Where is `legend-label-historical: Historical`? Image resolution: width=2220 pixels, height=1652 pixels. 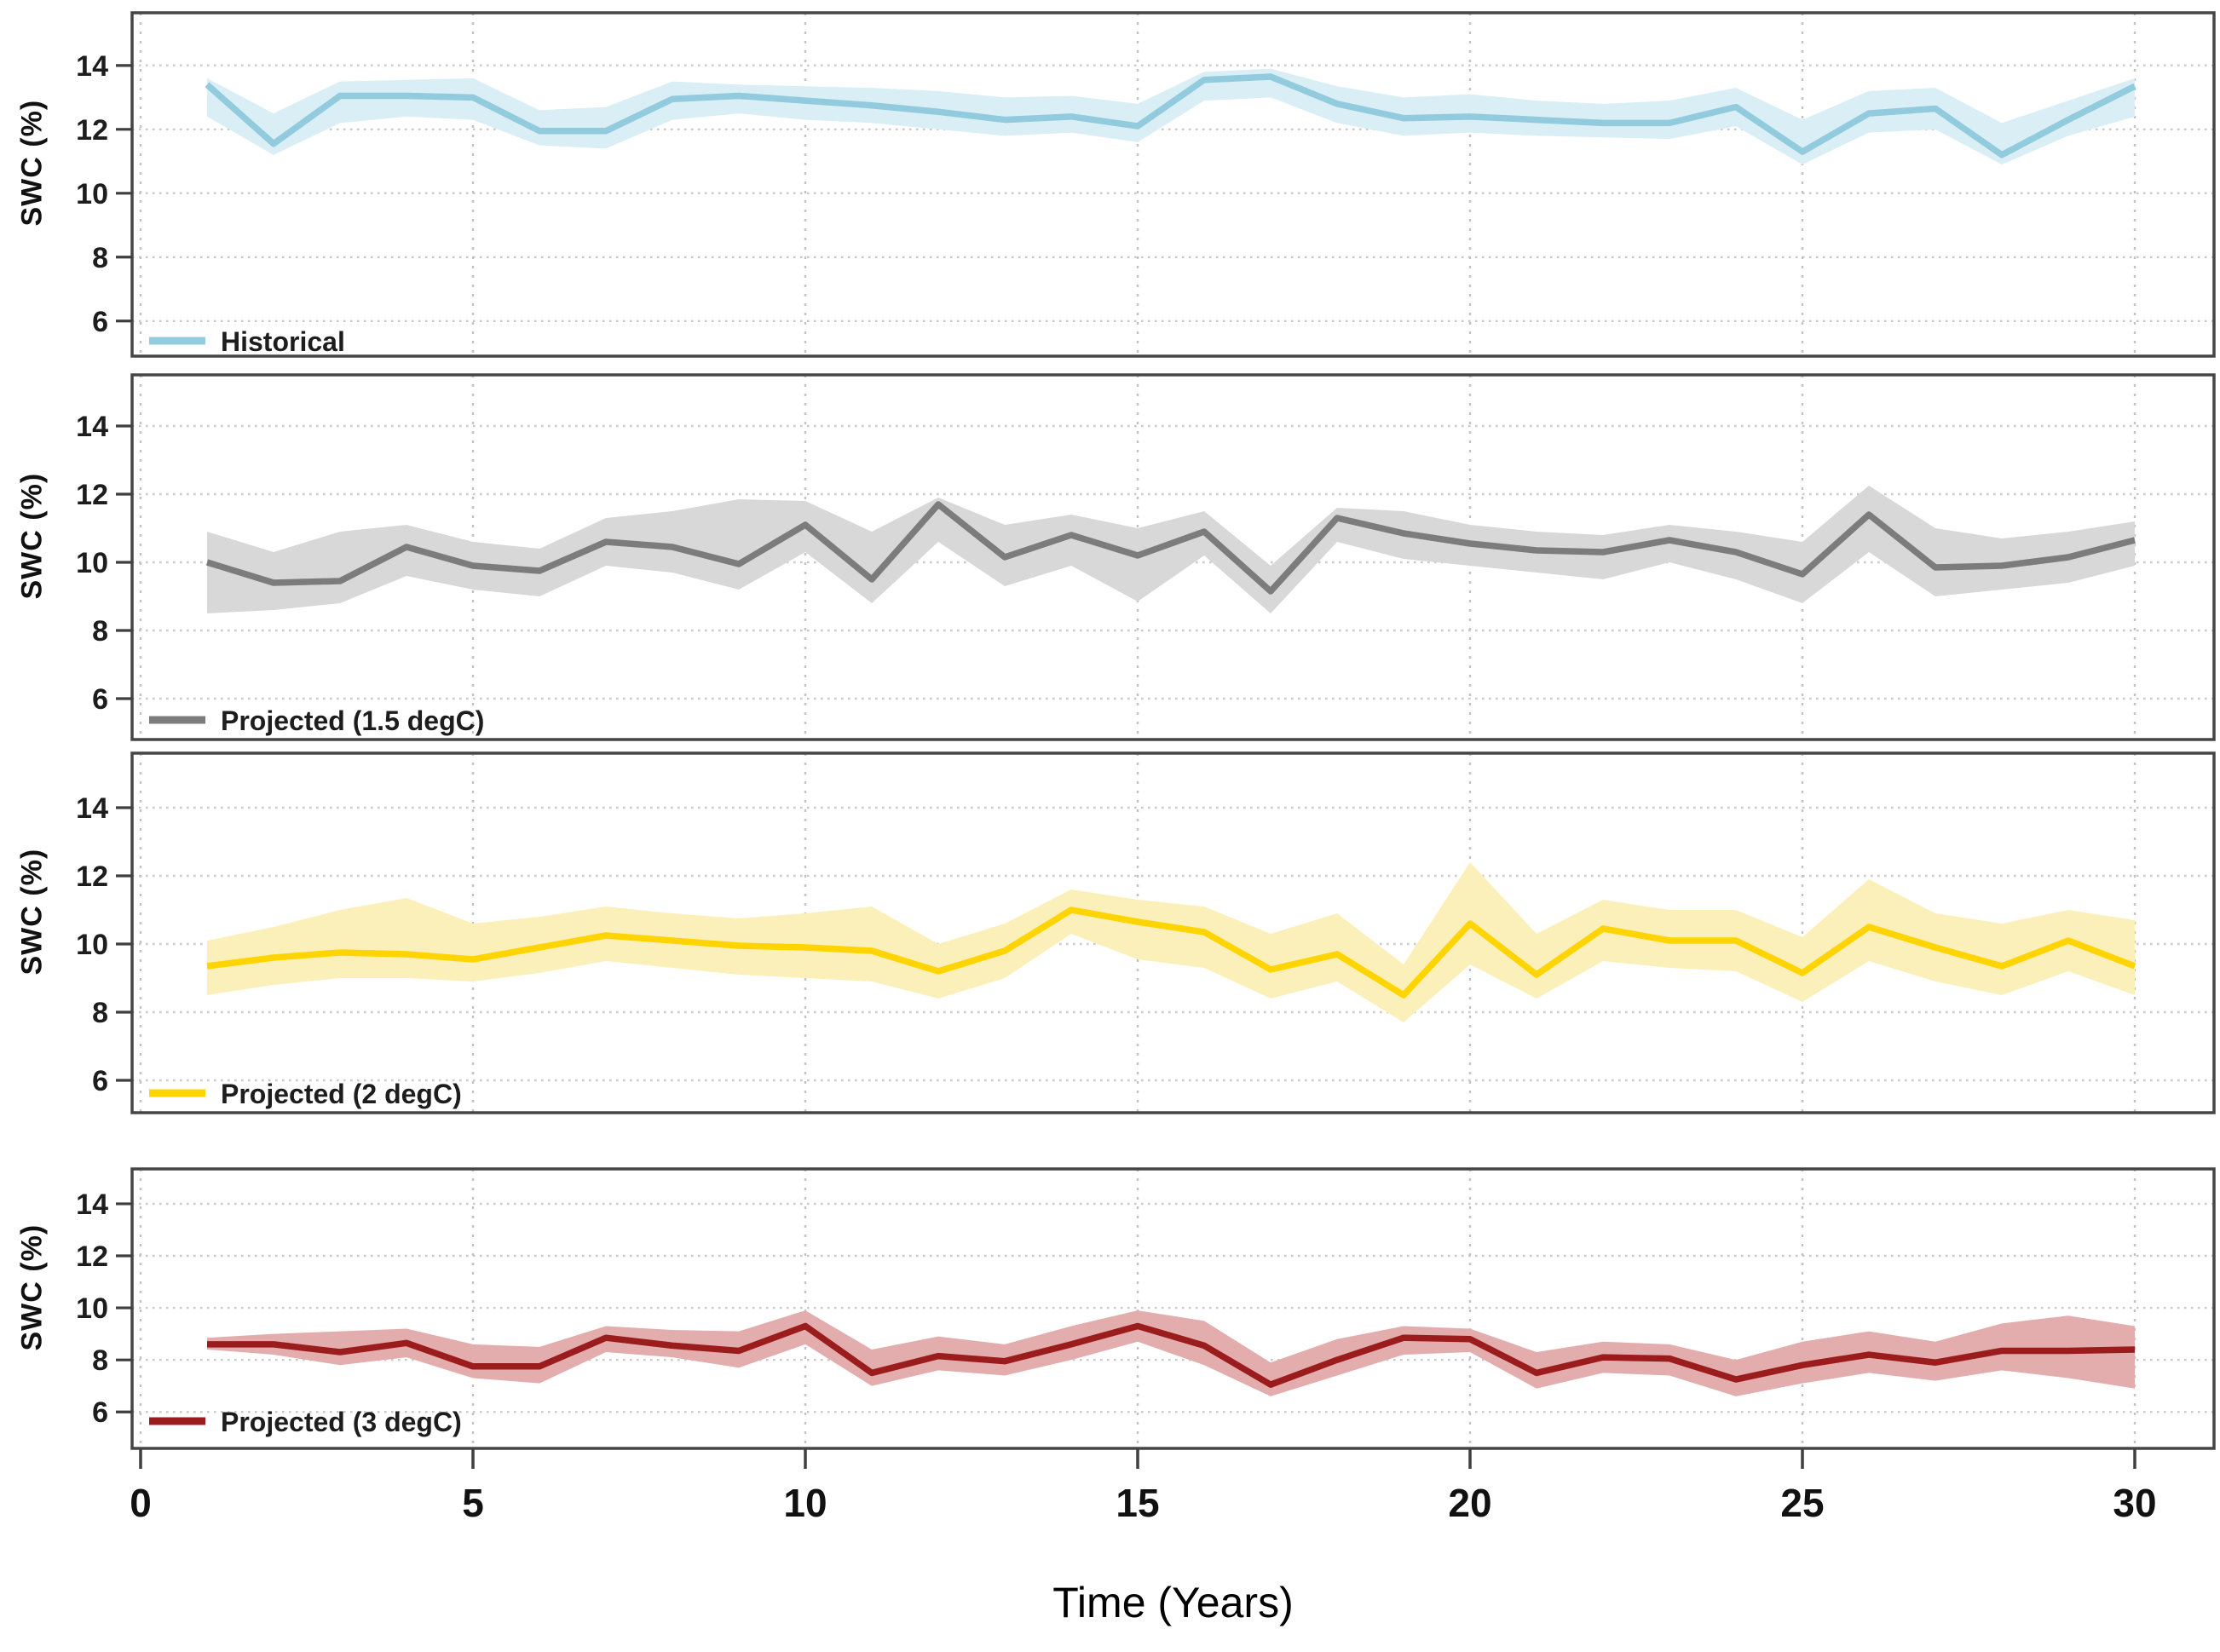
legend-label-historical: Historical is located at coordinates (283, 341).